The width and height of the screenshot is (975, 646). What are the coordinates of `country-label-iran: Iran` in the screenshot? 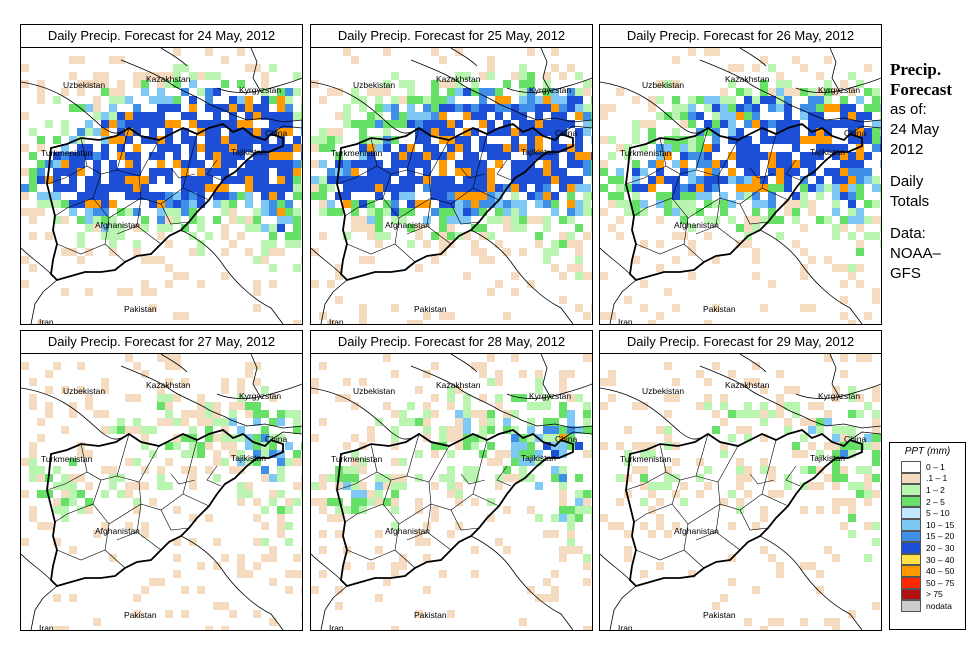 It's located at (46, 320).